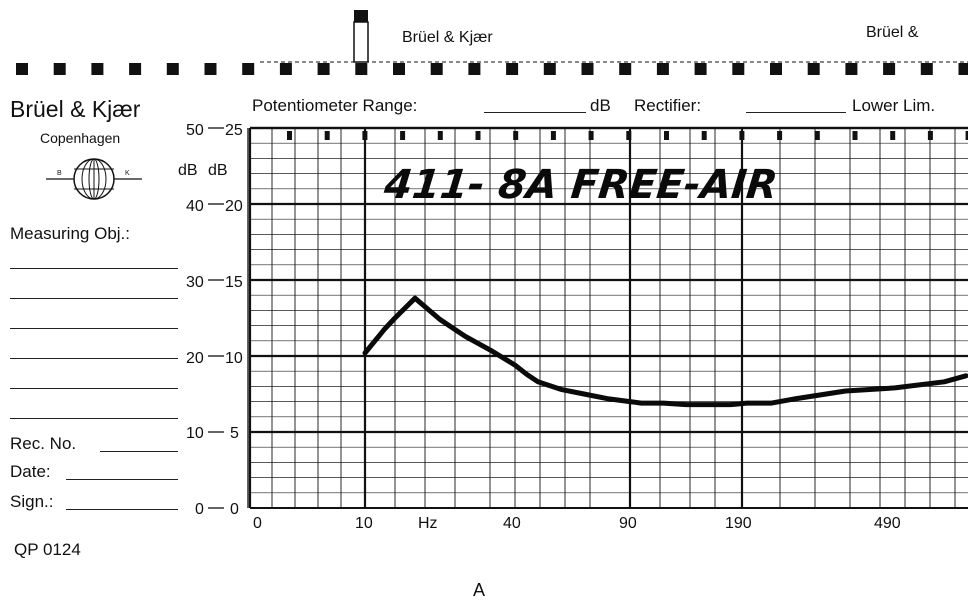  I want to click on date-label: Date:, so click(30, 472).